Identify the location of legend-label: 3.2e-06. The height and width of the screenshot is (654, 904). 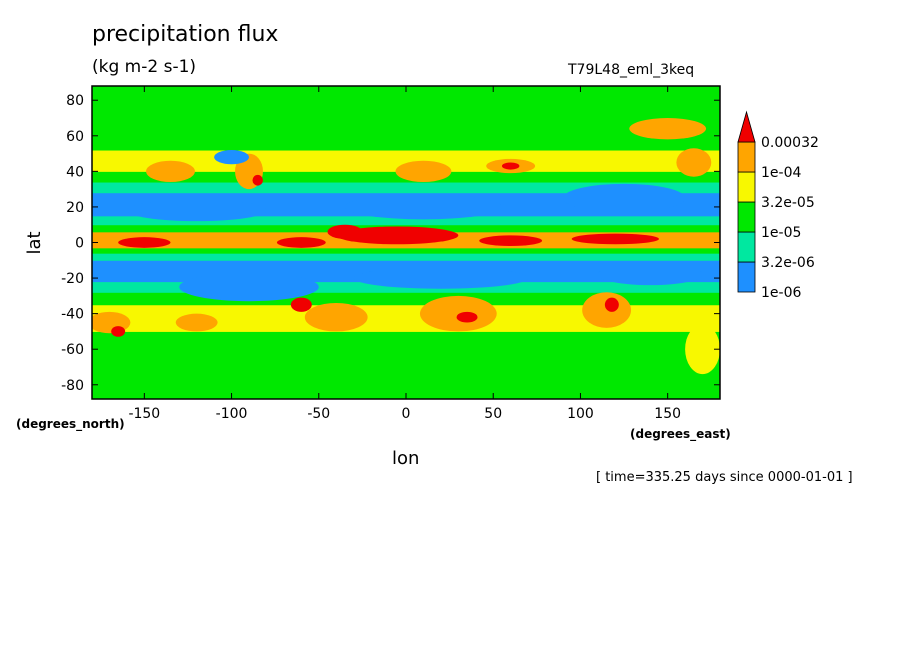
(788, 263).